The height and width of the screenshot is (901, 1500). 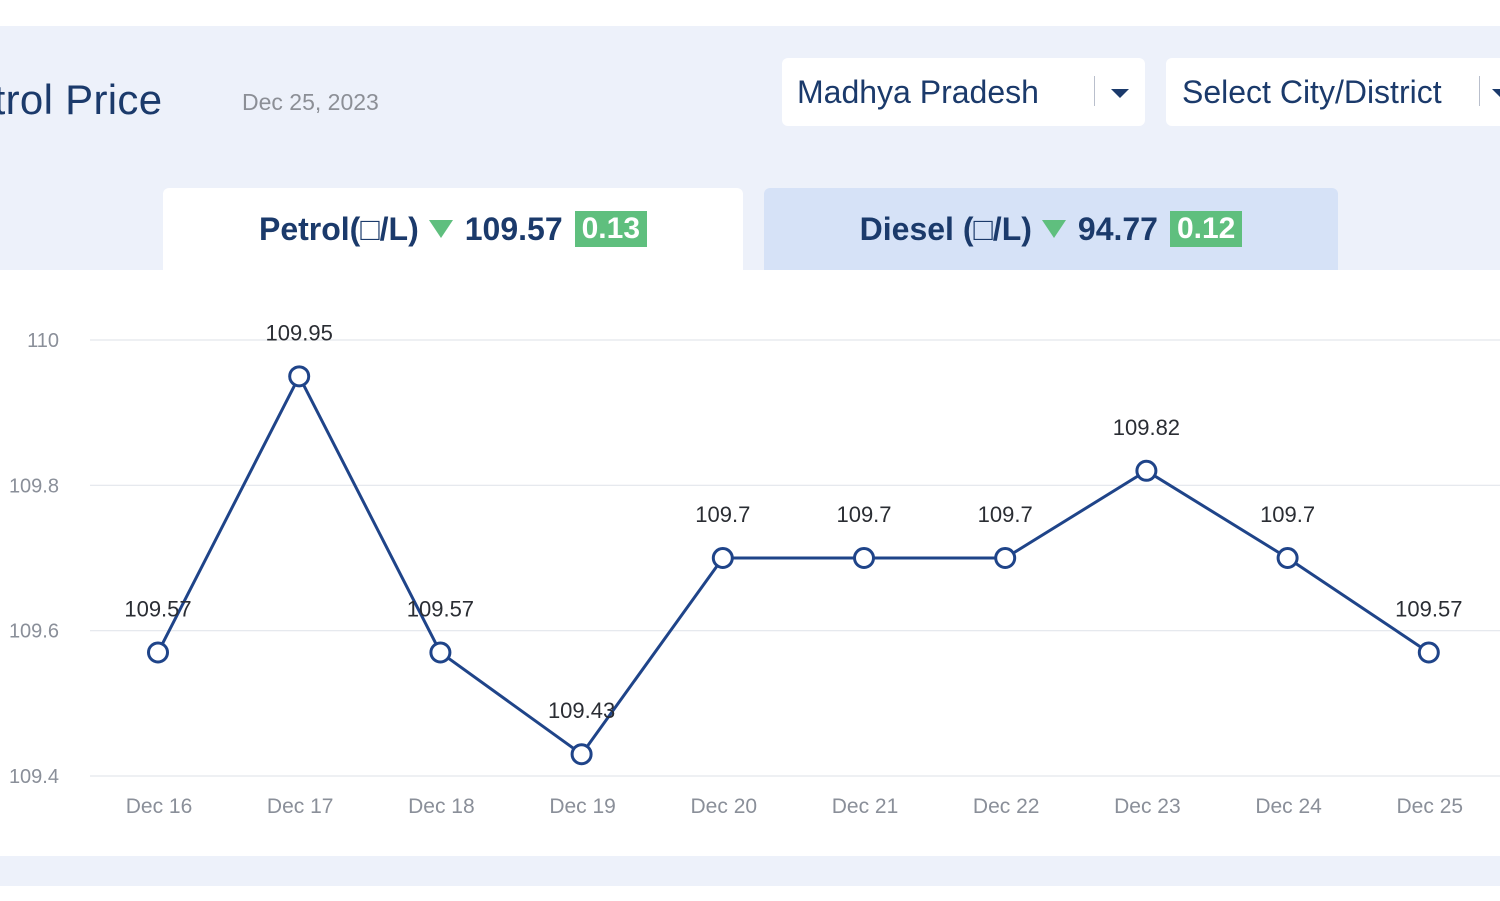 I want to click on city-select: Select City/District, so click(x=1333, y=92).